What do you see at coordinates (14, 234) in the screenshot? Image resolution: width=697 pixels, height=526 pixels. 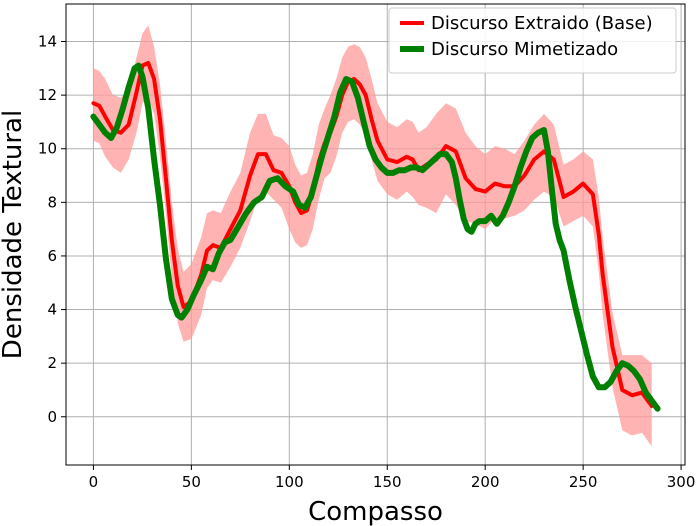 I see `y-axis-label: Densidade Textural` at bounding box center [14, 234].